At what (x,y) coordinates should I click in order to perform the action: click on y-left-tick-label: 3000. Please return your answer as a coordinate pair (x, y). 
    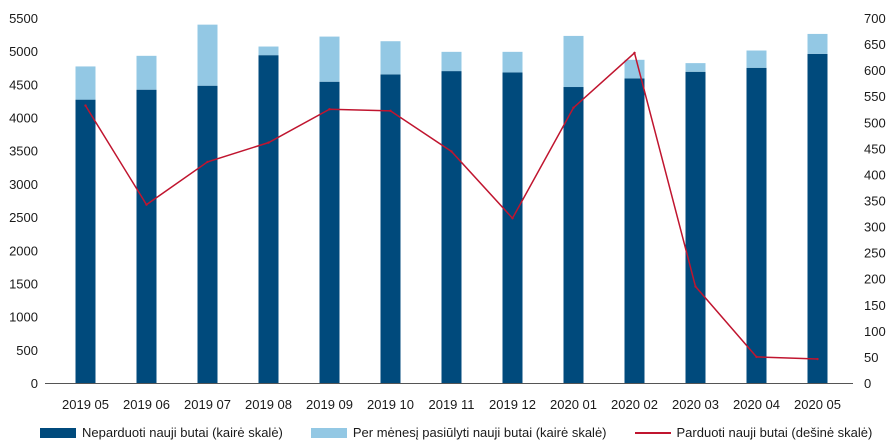
    Looking at the image, I should click on (23, 184).